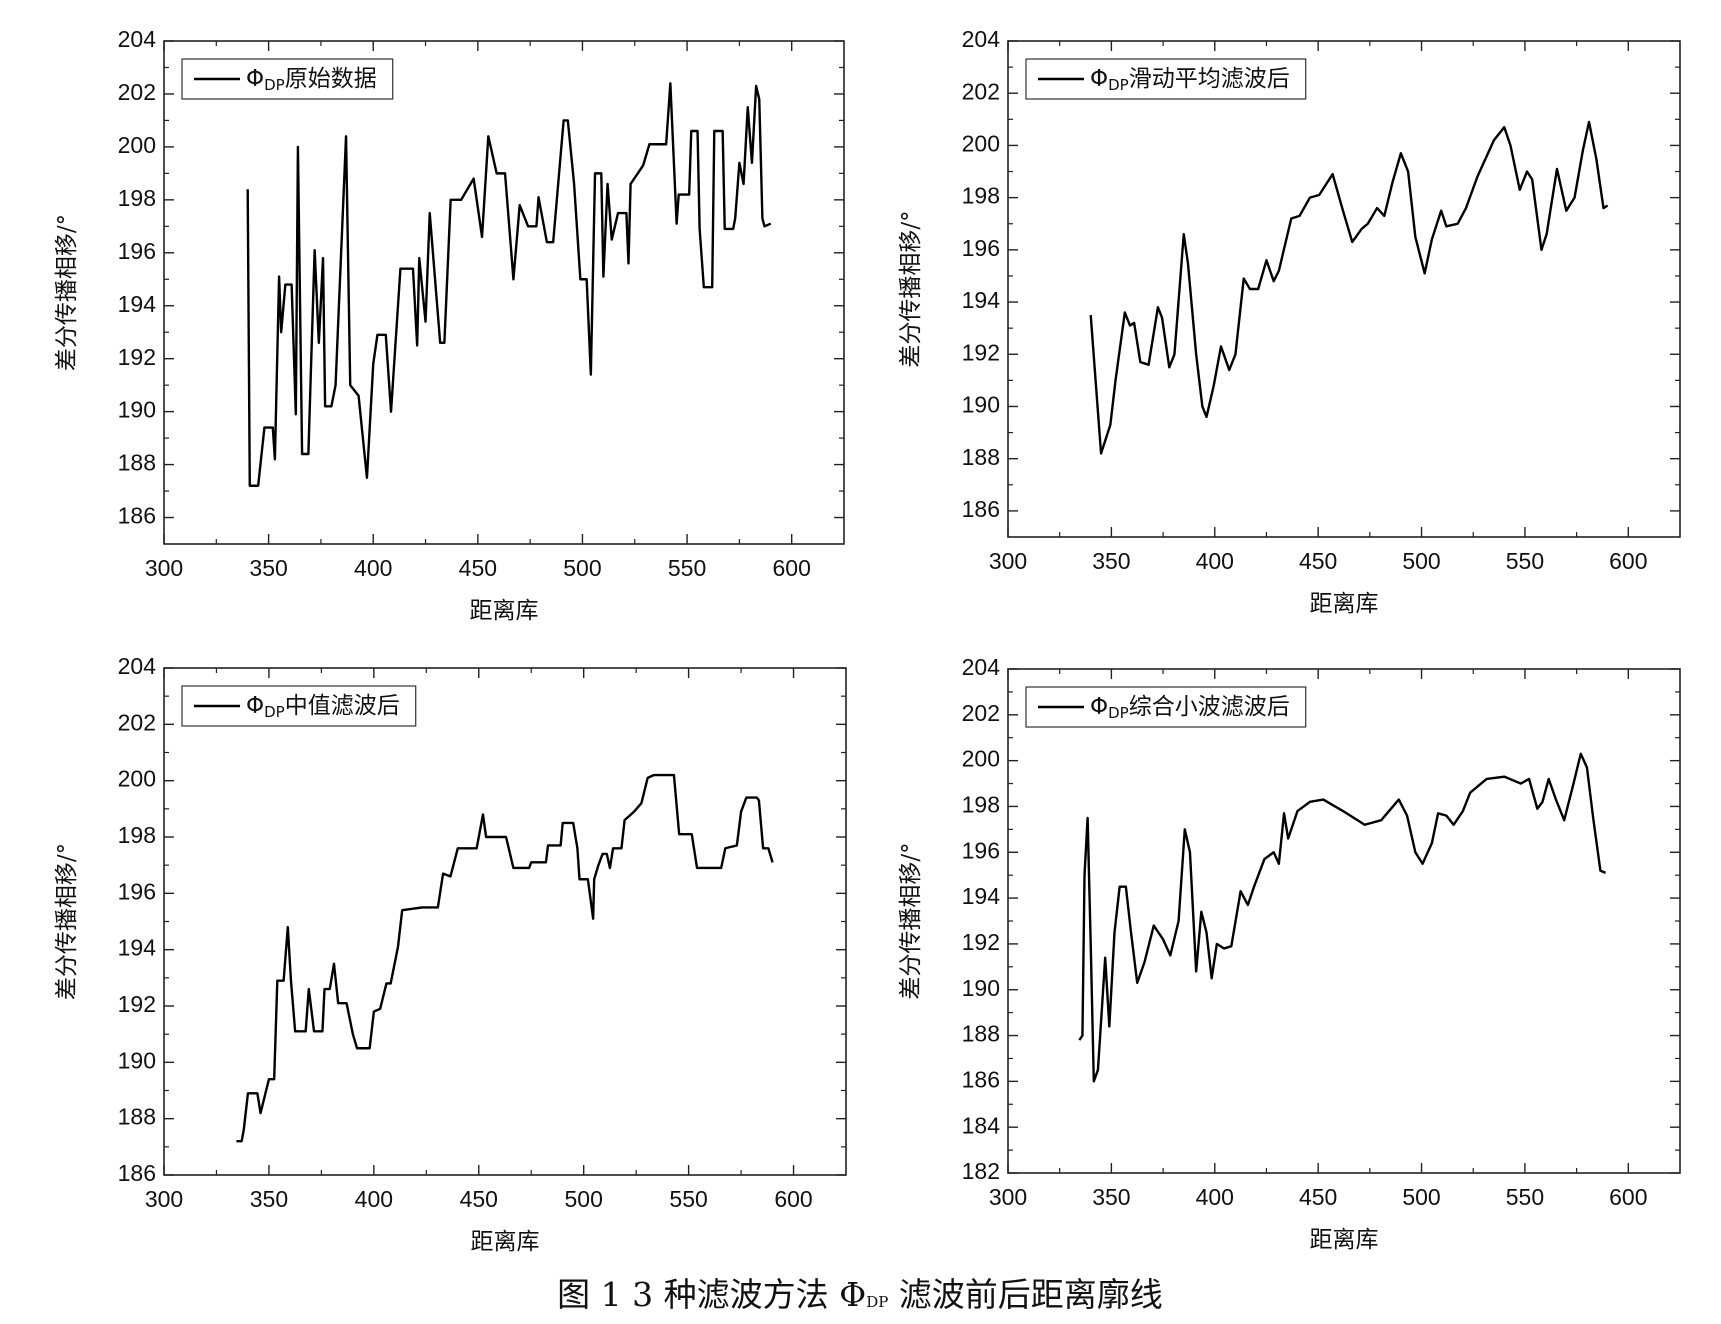  I want to click on legend-label: ΦDP原始数据, so click(311, 80).